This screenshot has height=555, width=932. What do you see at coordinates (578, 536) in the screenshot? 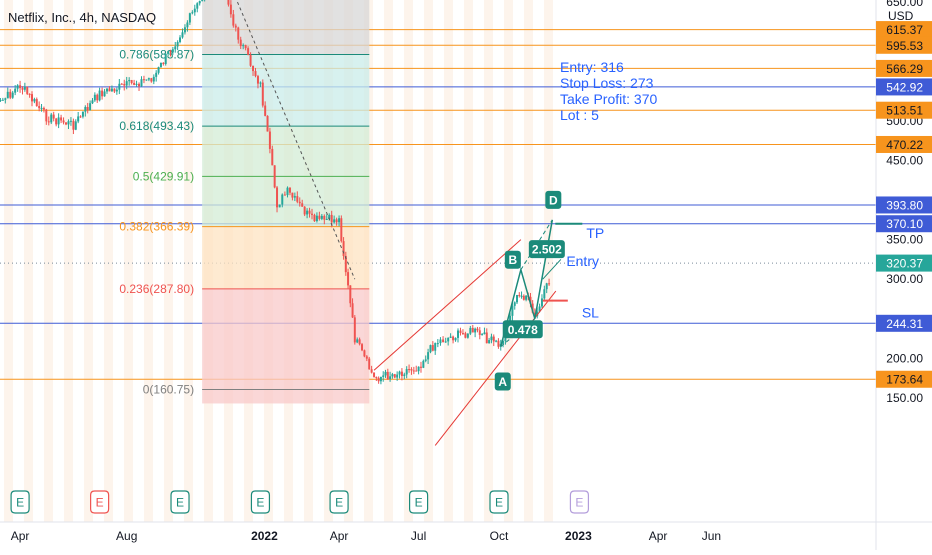
I see `time-tick-label: 2023` at bounding box center [578, 536].